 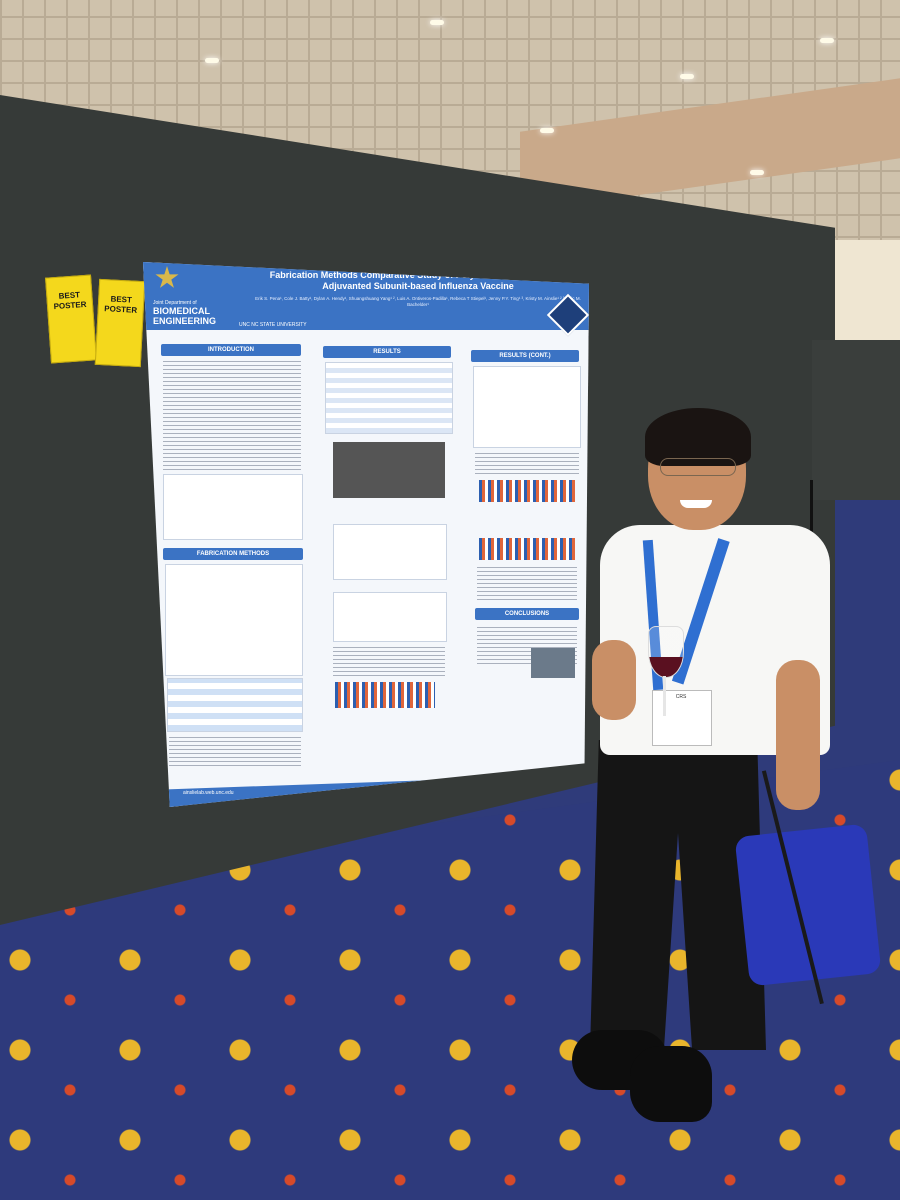 What do you see at coordinates (208, 793) in the screenshot?
I see `poster-url: ainslielab.web.unc.edu` at bounding box center [208, 793].